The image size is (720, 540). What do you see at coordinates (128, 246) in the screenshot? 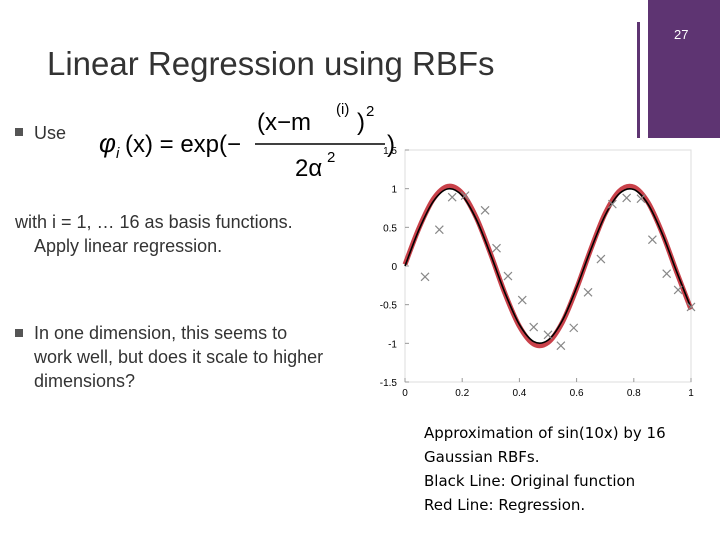
I see `body-text: Apply linear regression.` at bounding box center [128, 246].